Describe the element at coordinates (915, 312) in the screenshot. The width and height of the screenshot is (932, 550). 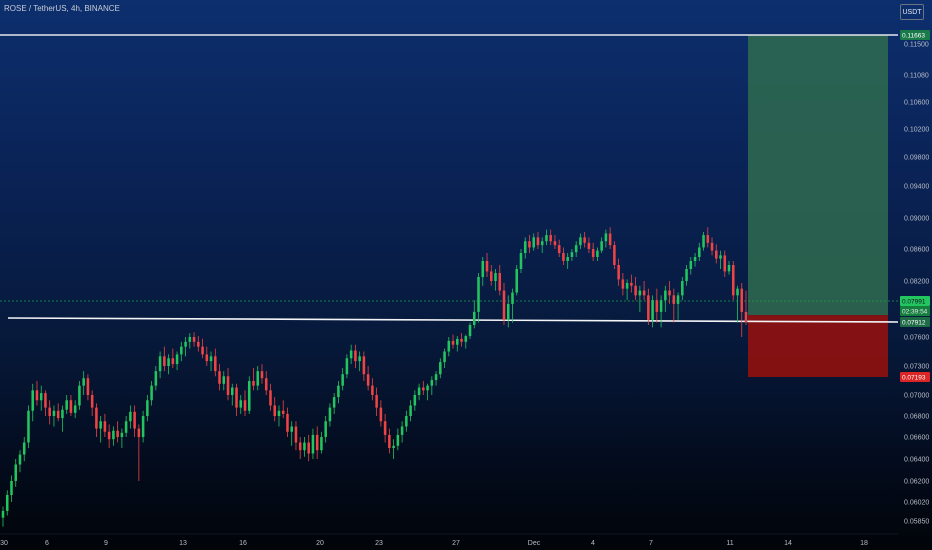
I see `svg-text: 02:39:54` at that location.